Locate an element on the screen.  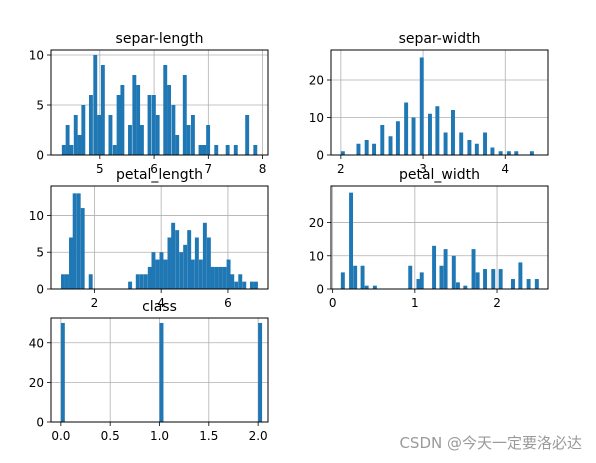
petal-width-x-tick-label: 1 is located at coordinates (415, 303).